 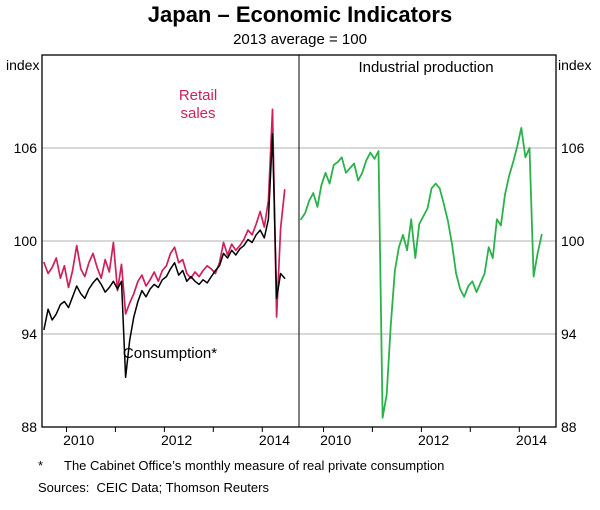 I want to click on y-axis-unit-left: index, so click(x=23, y=65).